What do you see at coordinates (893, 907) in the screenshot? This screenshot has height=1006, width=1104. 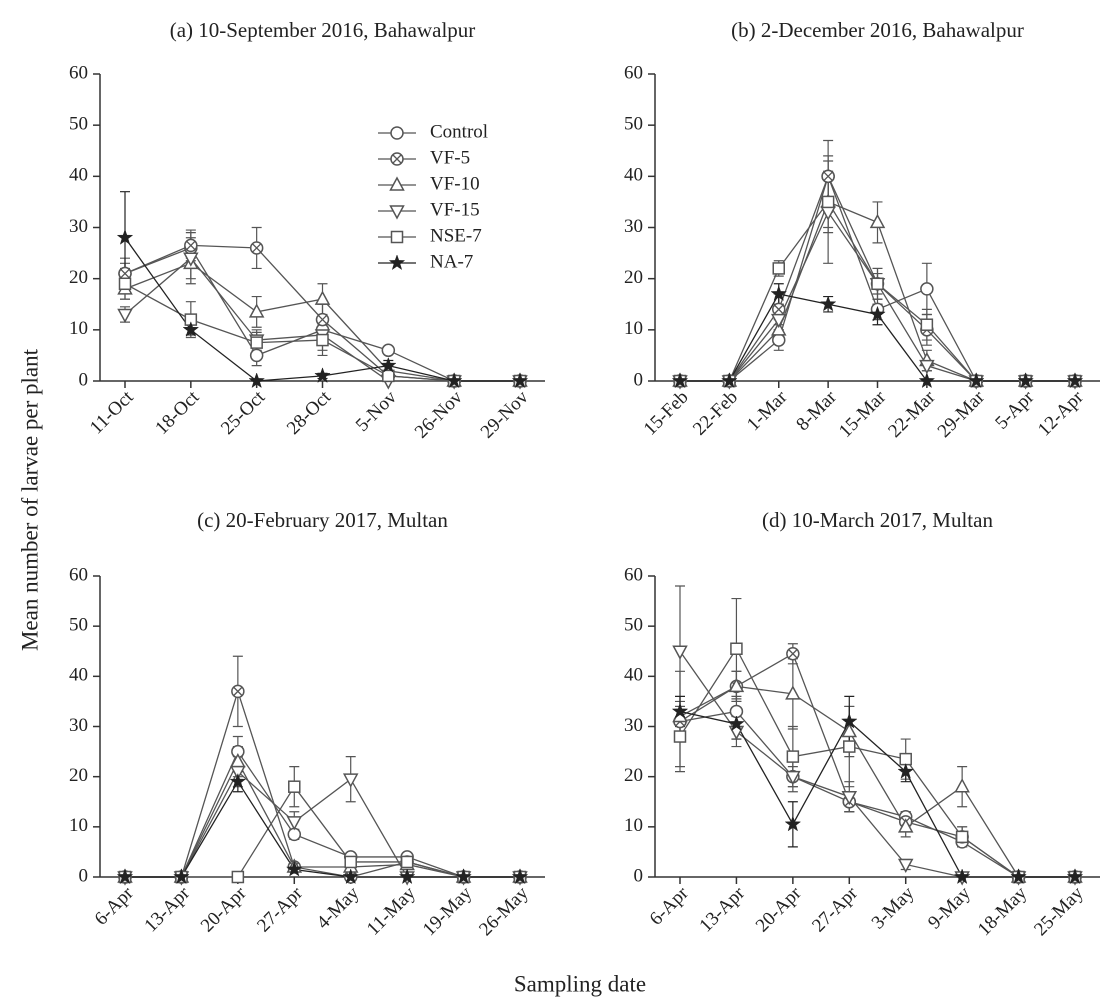 I see `x-tick-label: 3-May` at bounding box center [893, 907].